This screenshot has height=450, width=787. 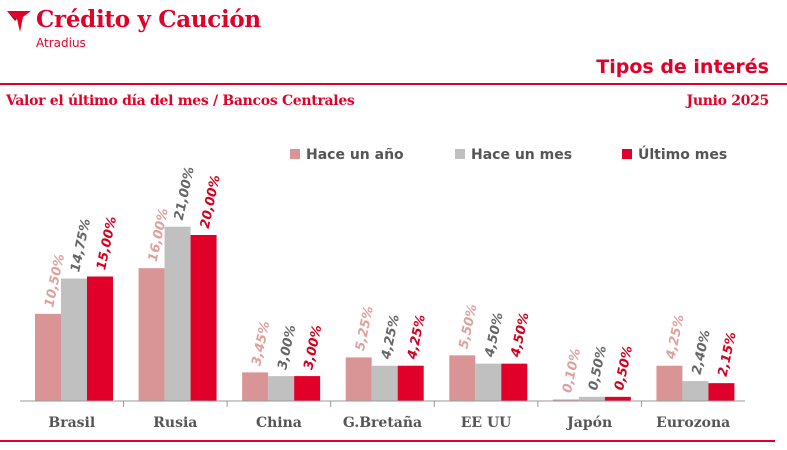 I want to click on legend-label: Hace un año, so click(x=355, y=155).